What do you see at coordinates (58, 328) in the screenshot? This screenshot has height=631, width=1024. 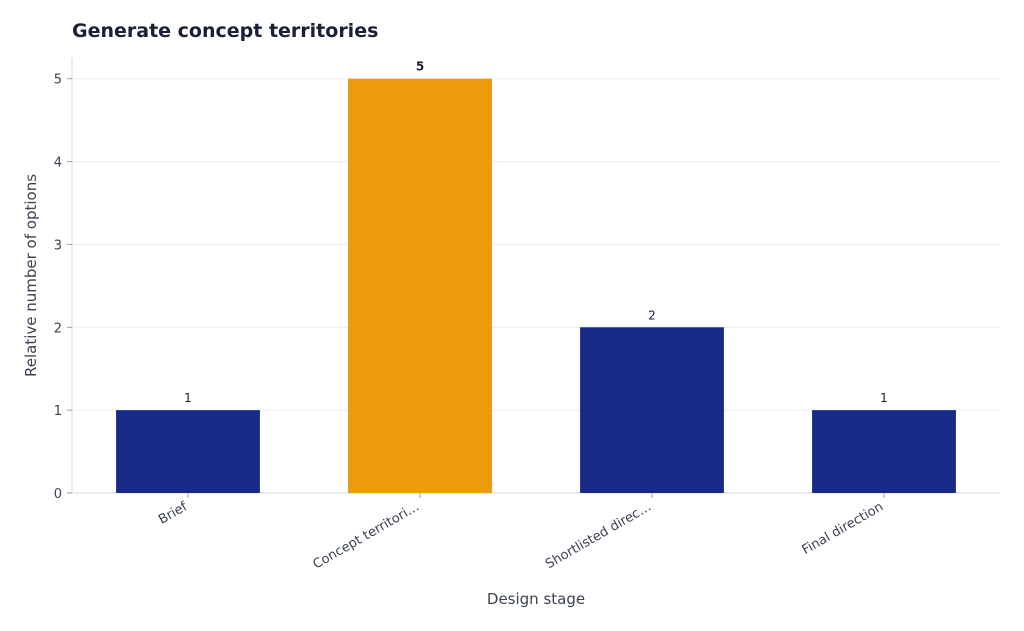 I see `y-tick-label-2: 2` at bounding box center [58, 328].